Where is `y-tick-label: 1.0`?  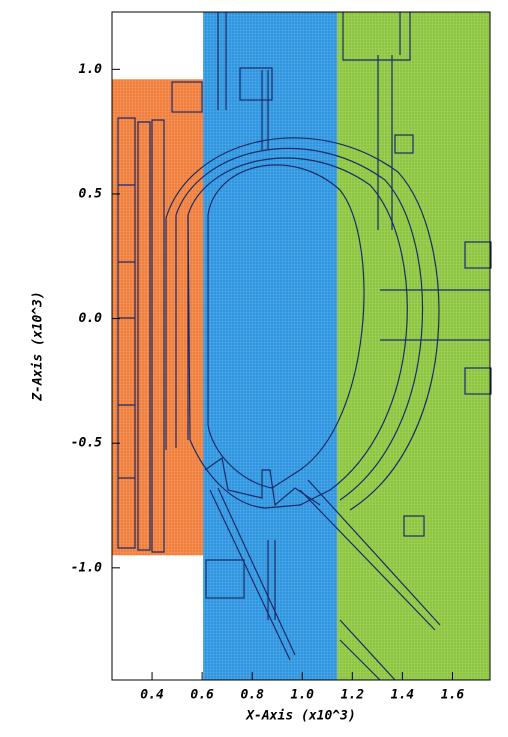 y-tick-label: 1.0 is located at coordinates (91, 69).